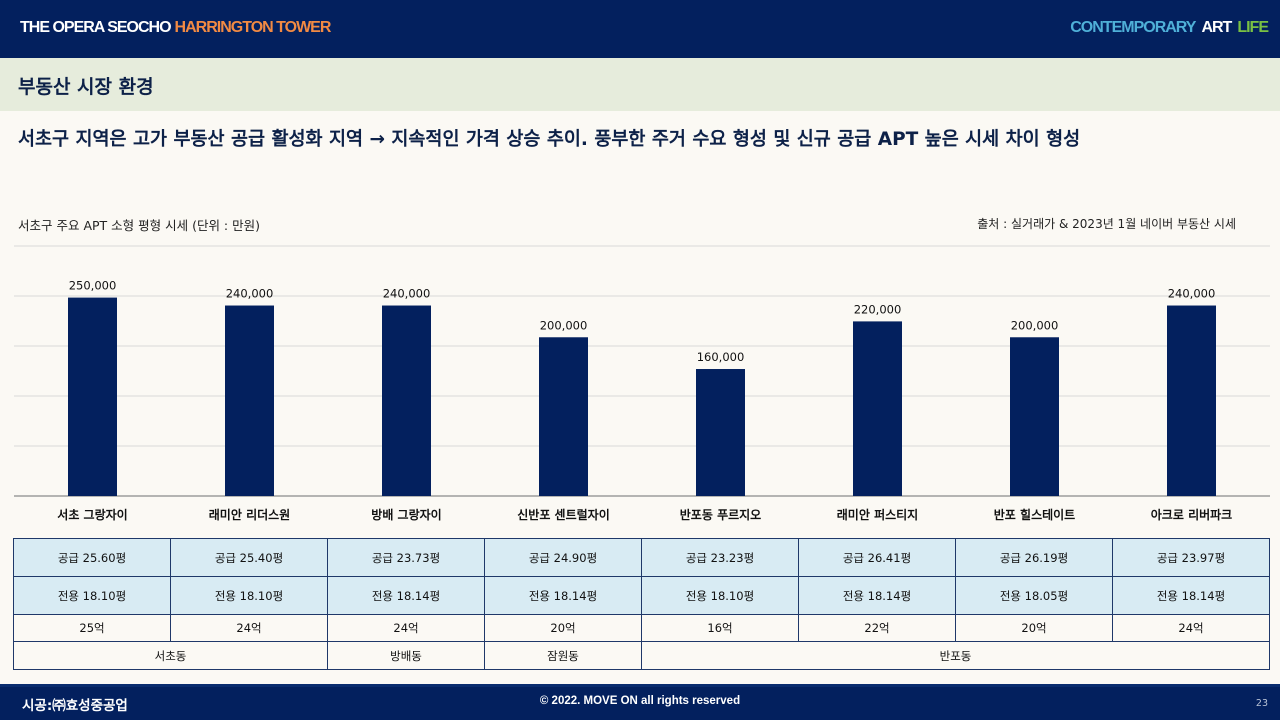 Image resolution: width=1280 pixels, height=720 pixels. Describe the element at coordinates (93, 286) in the screenshot. I see `bar-value-label: 250,000` at that location.